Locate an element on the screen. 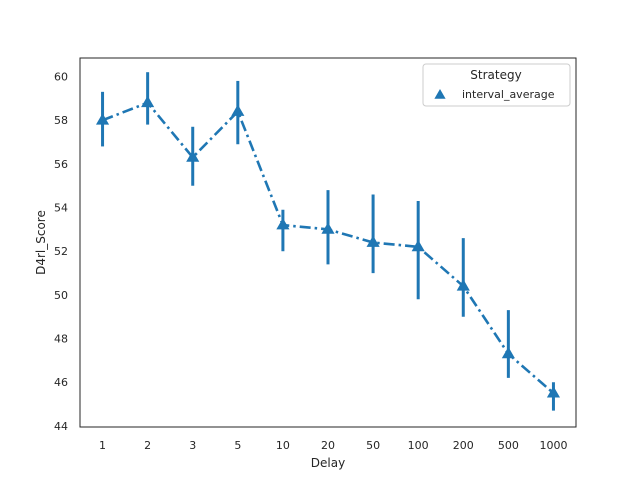  x-tick-label: 100 is located at coordinates (418, 445).